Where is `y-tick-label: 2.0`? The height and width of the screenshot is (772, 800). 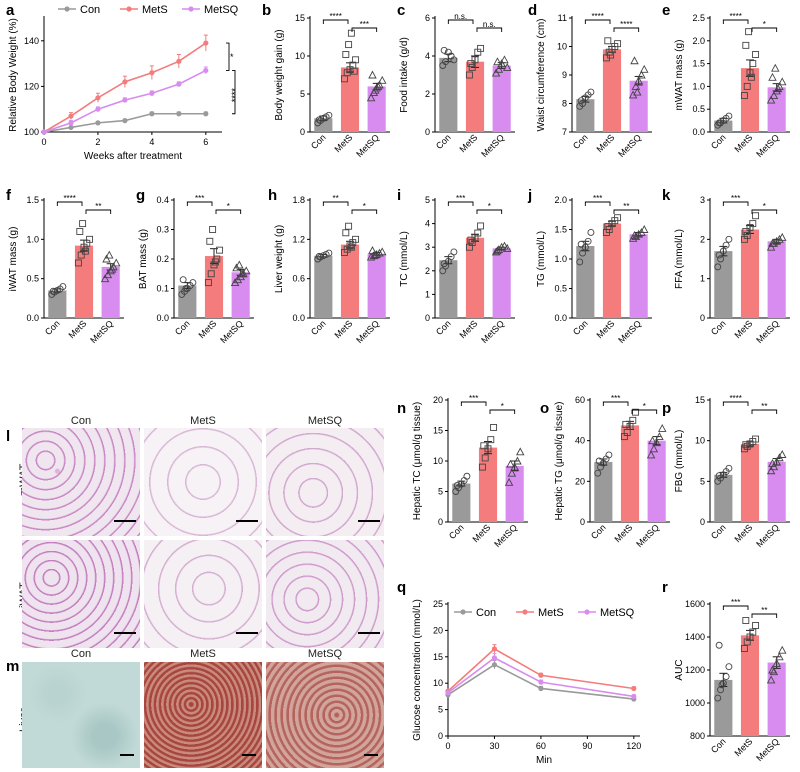
y-tick-label: 2.0 is located at coordinates (560, 200).